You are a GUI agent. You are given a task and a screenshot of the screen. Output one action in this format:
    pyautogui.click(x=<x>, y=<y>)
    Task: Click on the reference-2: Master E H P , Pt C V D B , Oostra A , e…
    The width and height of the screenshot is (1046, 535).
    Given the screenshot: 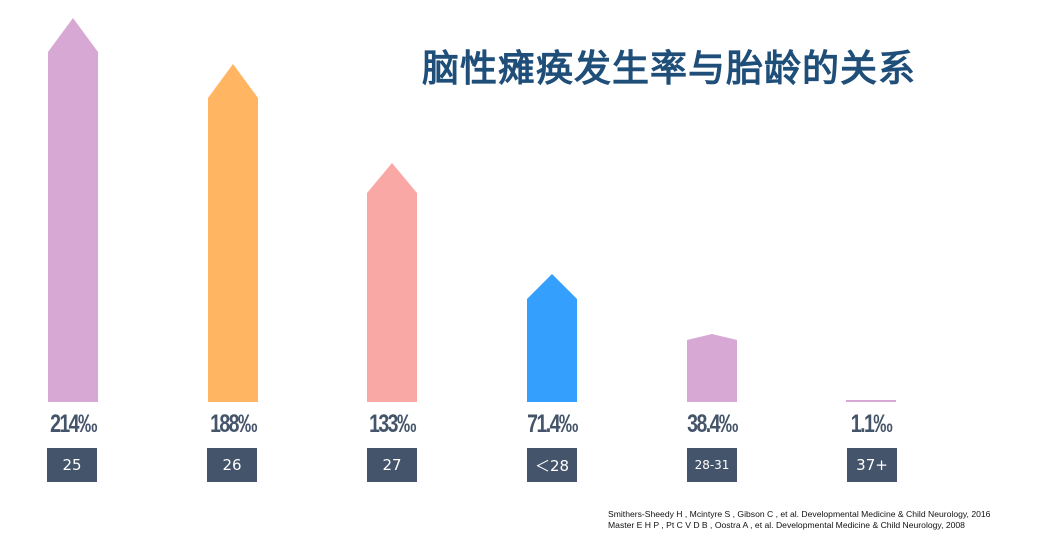 What is the action you would take?
    pyautogui.click(x=786, y=525)
    